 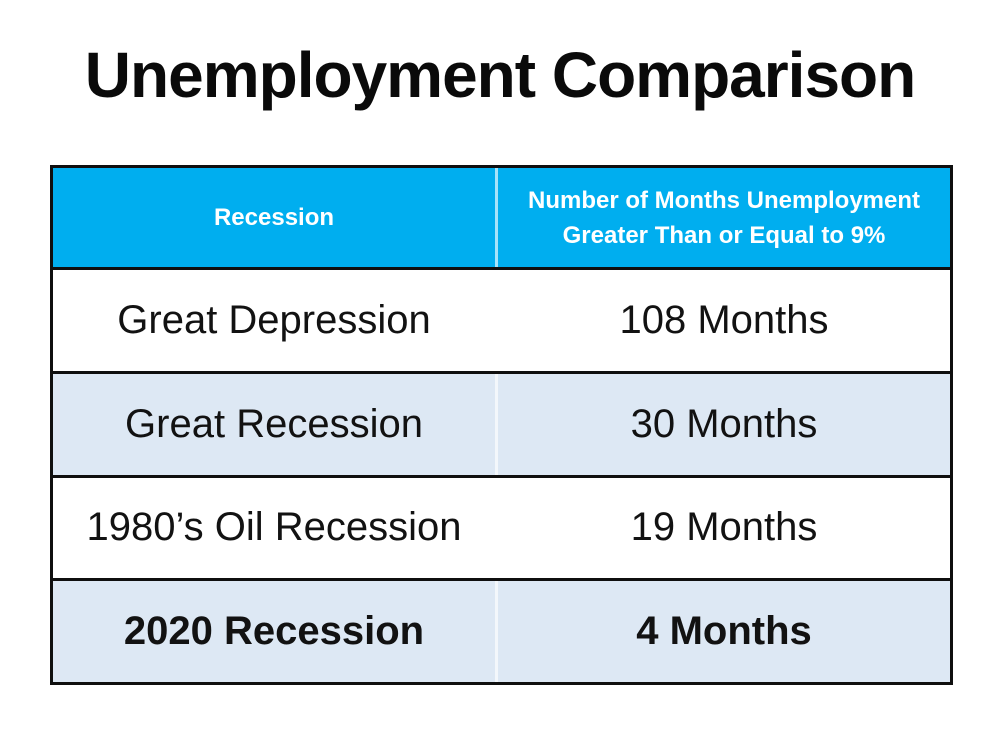 I want to click on recession-name: Great Recession, so click(x=274, y=423).